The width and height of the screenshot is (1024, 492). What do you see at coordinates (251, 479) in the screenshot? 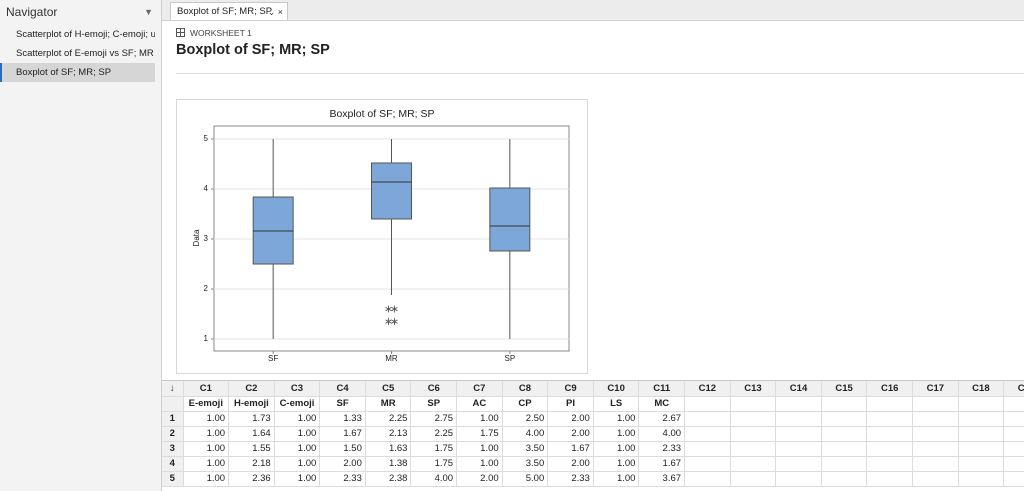
I see `cell: 2.36` at bounding box center [251, 479].